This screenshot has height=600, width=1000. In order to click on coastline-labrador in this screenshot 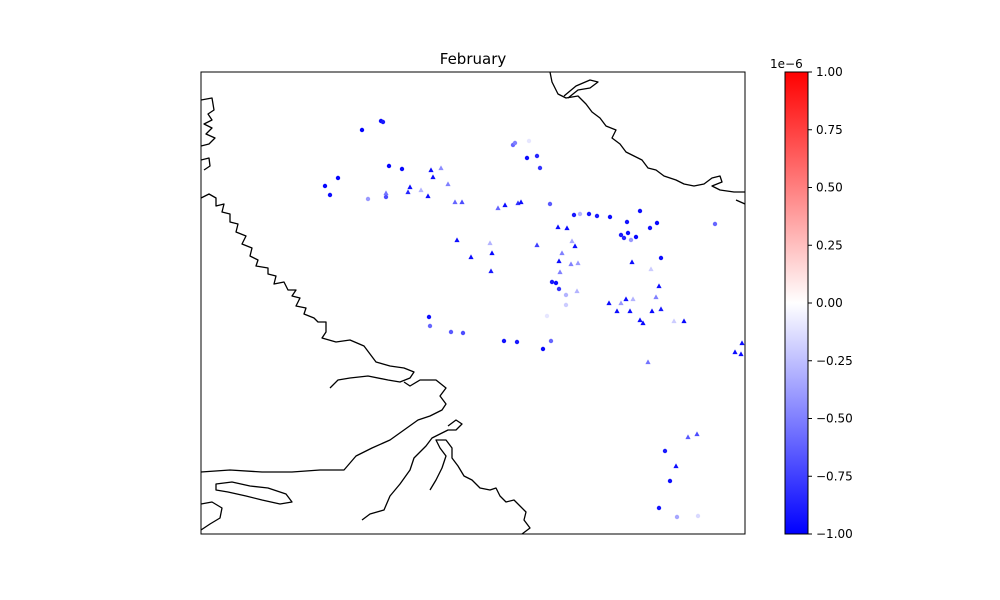, I will do `click(308, 291)`.